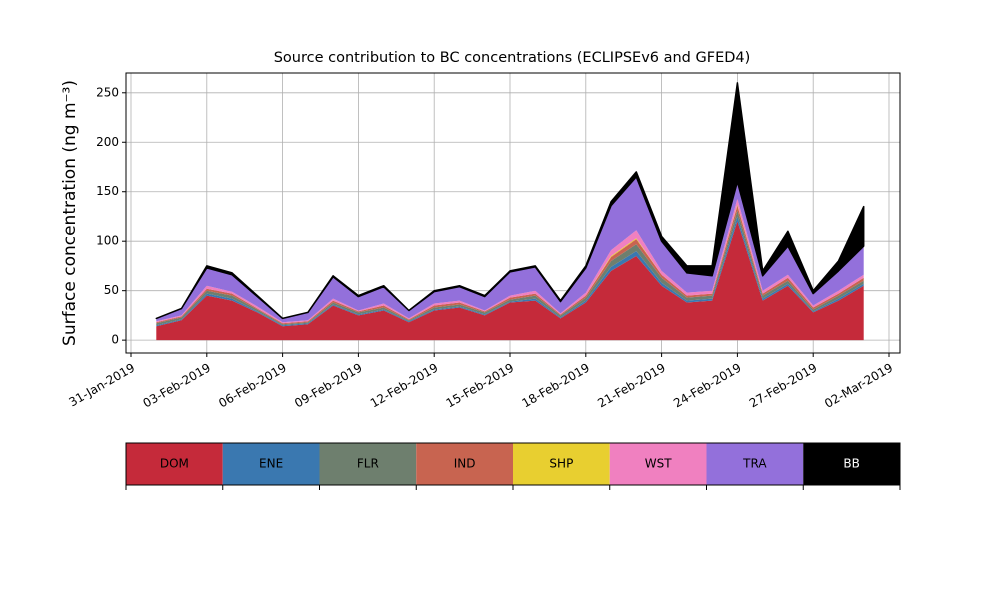  I want to click on x-tick-label: 27-Feb-2019, so click(783, 386).